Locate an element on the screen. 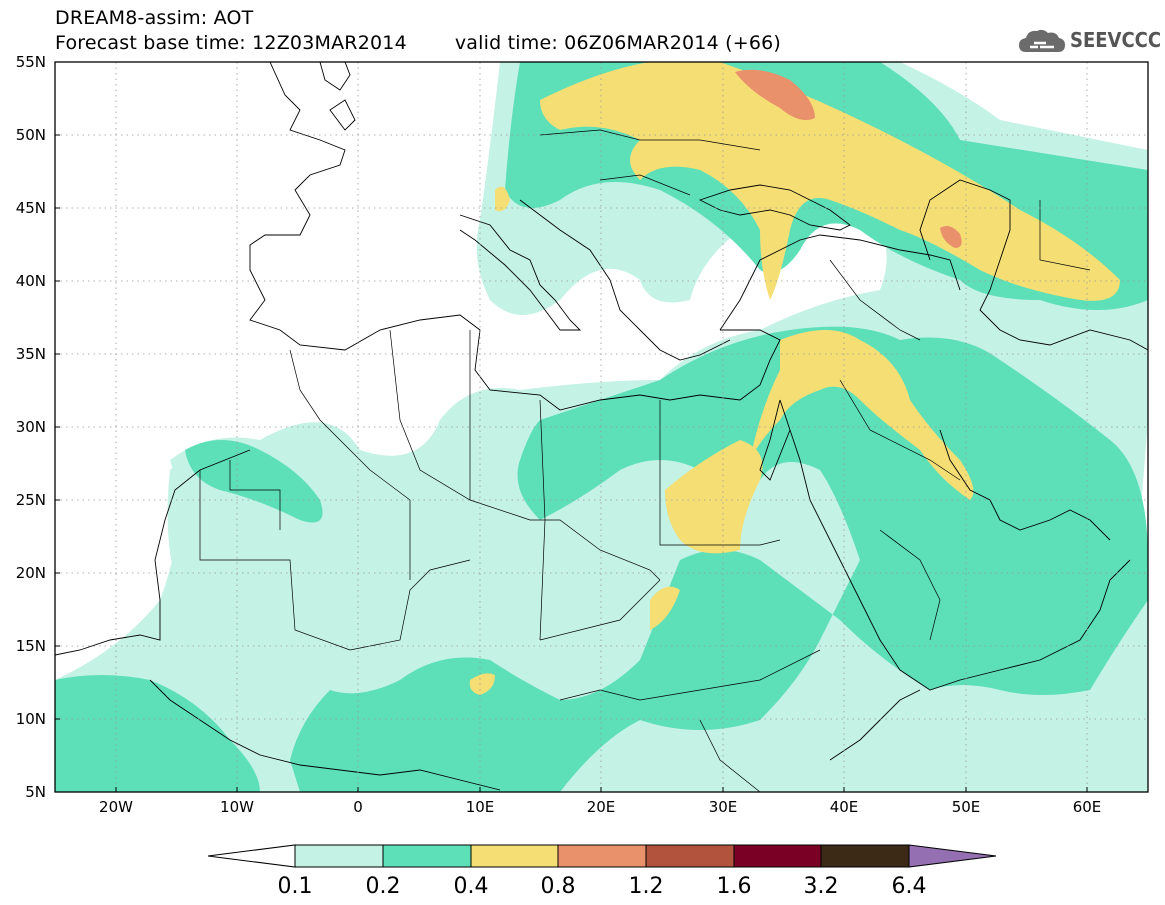 This screenshot has width=1165, height=905. lon-label: 10W is located at coordinates (237, 807).